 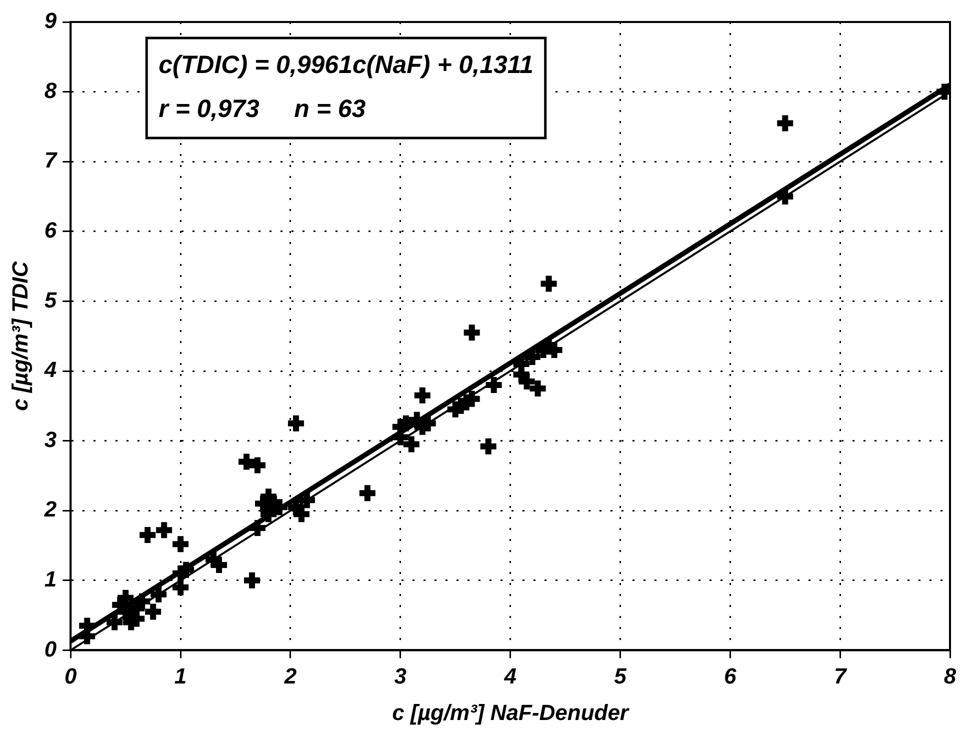 What do you see at coordinates (841, 675) in the screenshot?
I see `x-tick-label: 7` at bounding box center [841, 675].